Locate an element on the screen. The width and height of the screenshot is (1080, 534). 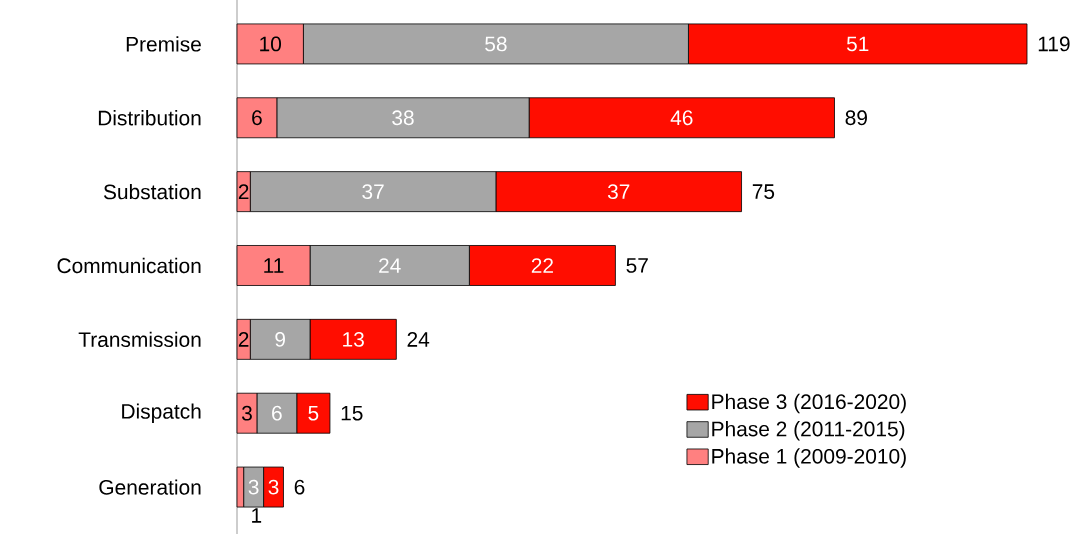
total-label: 57 is located at coordinates (637, 265).